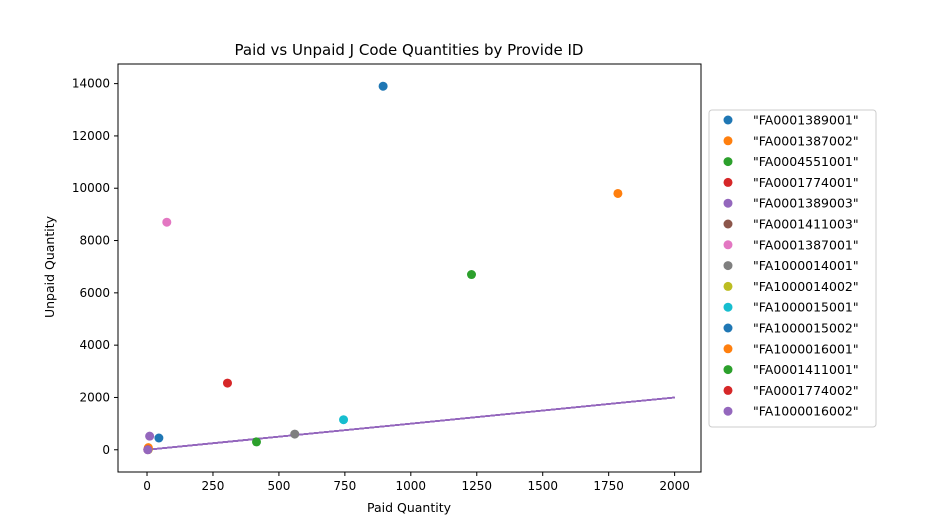 The image size is (941, 530). Describe the element at coordinates (806, 348) in the screenshot. I see `legend-label: "FA1000016001"` at that location.